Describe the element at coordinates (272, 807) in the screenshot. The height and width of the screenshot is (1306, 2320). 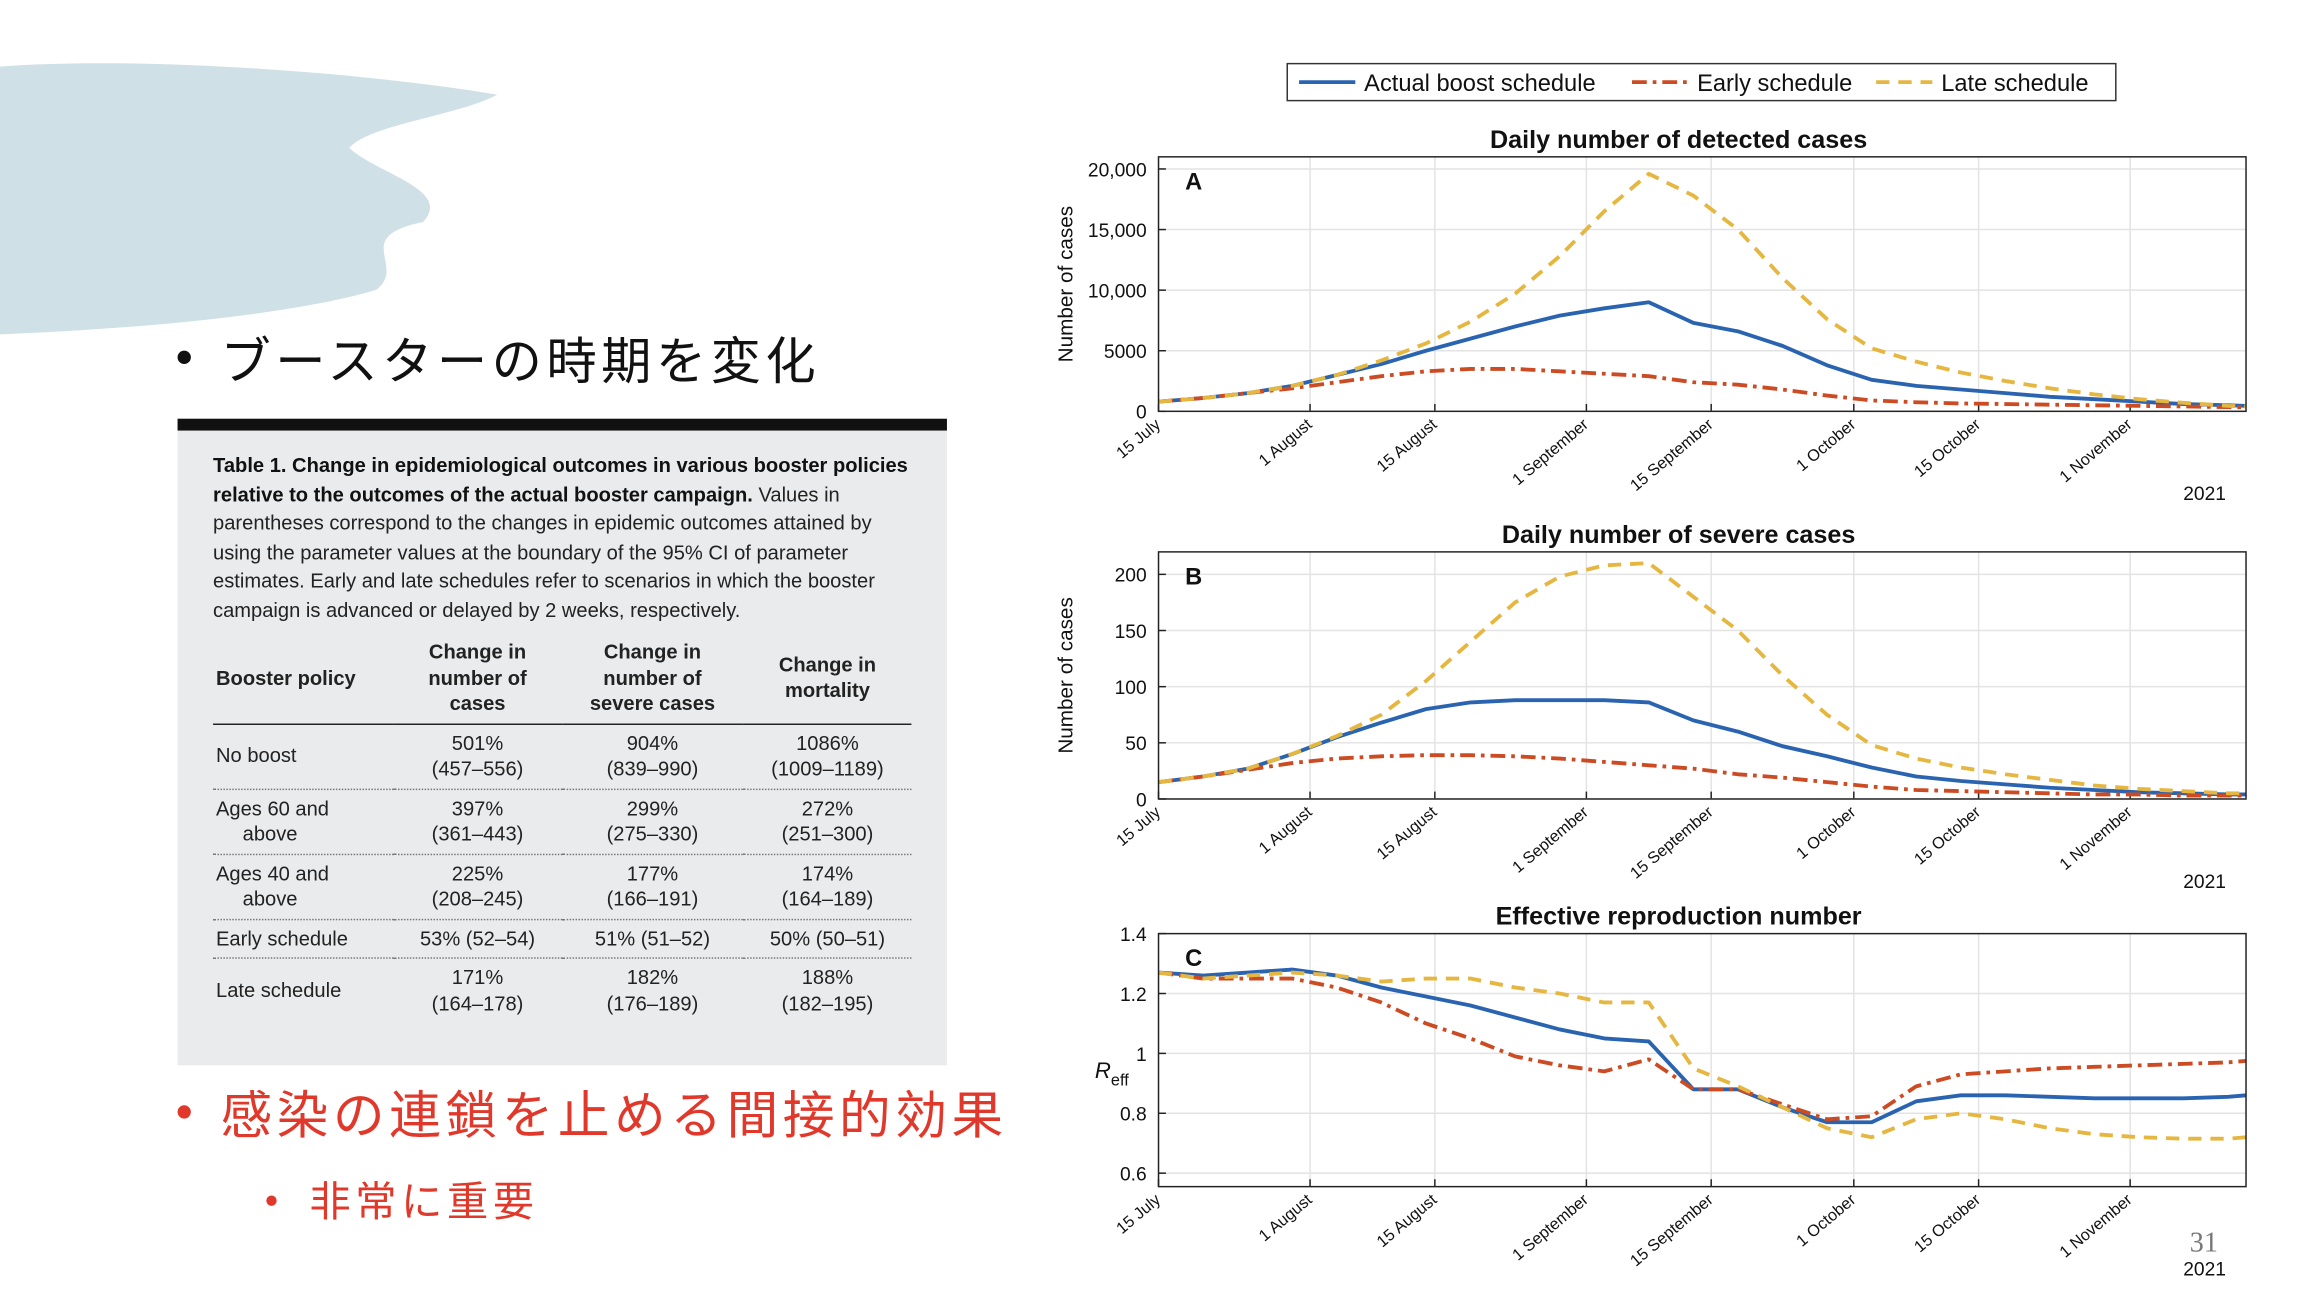
I see `cell-line: Ages 60 and` at that location.